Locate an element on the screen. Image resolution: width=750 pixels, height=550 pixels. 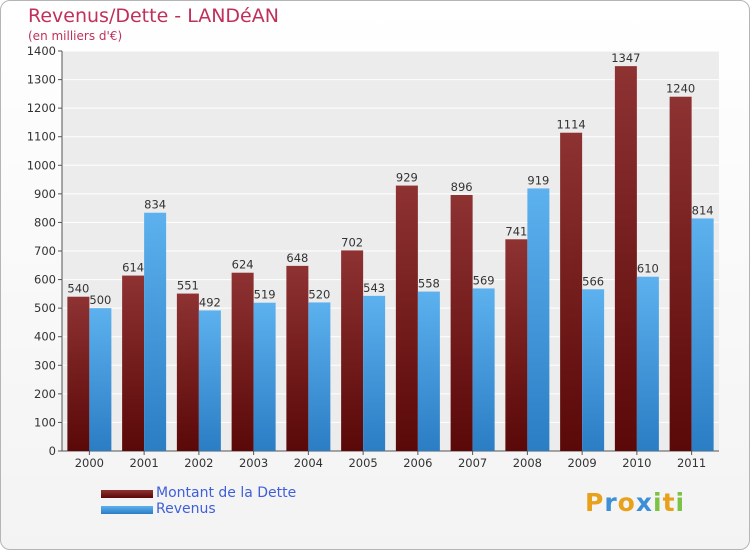
x-tick-label: 2007 is located at coordinates (472, 463).